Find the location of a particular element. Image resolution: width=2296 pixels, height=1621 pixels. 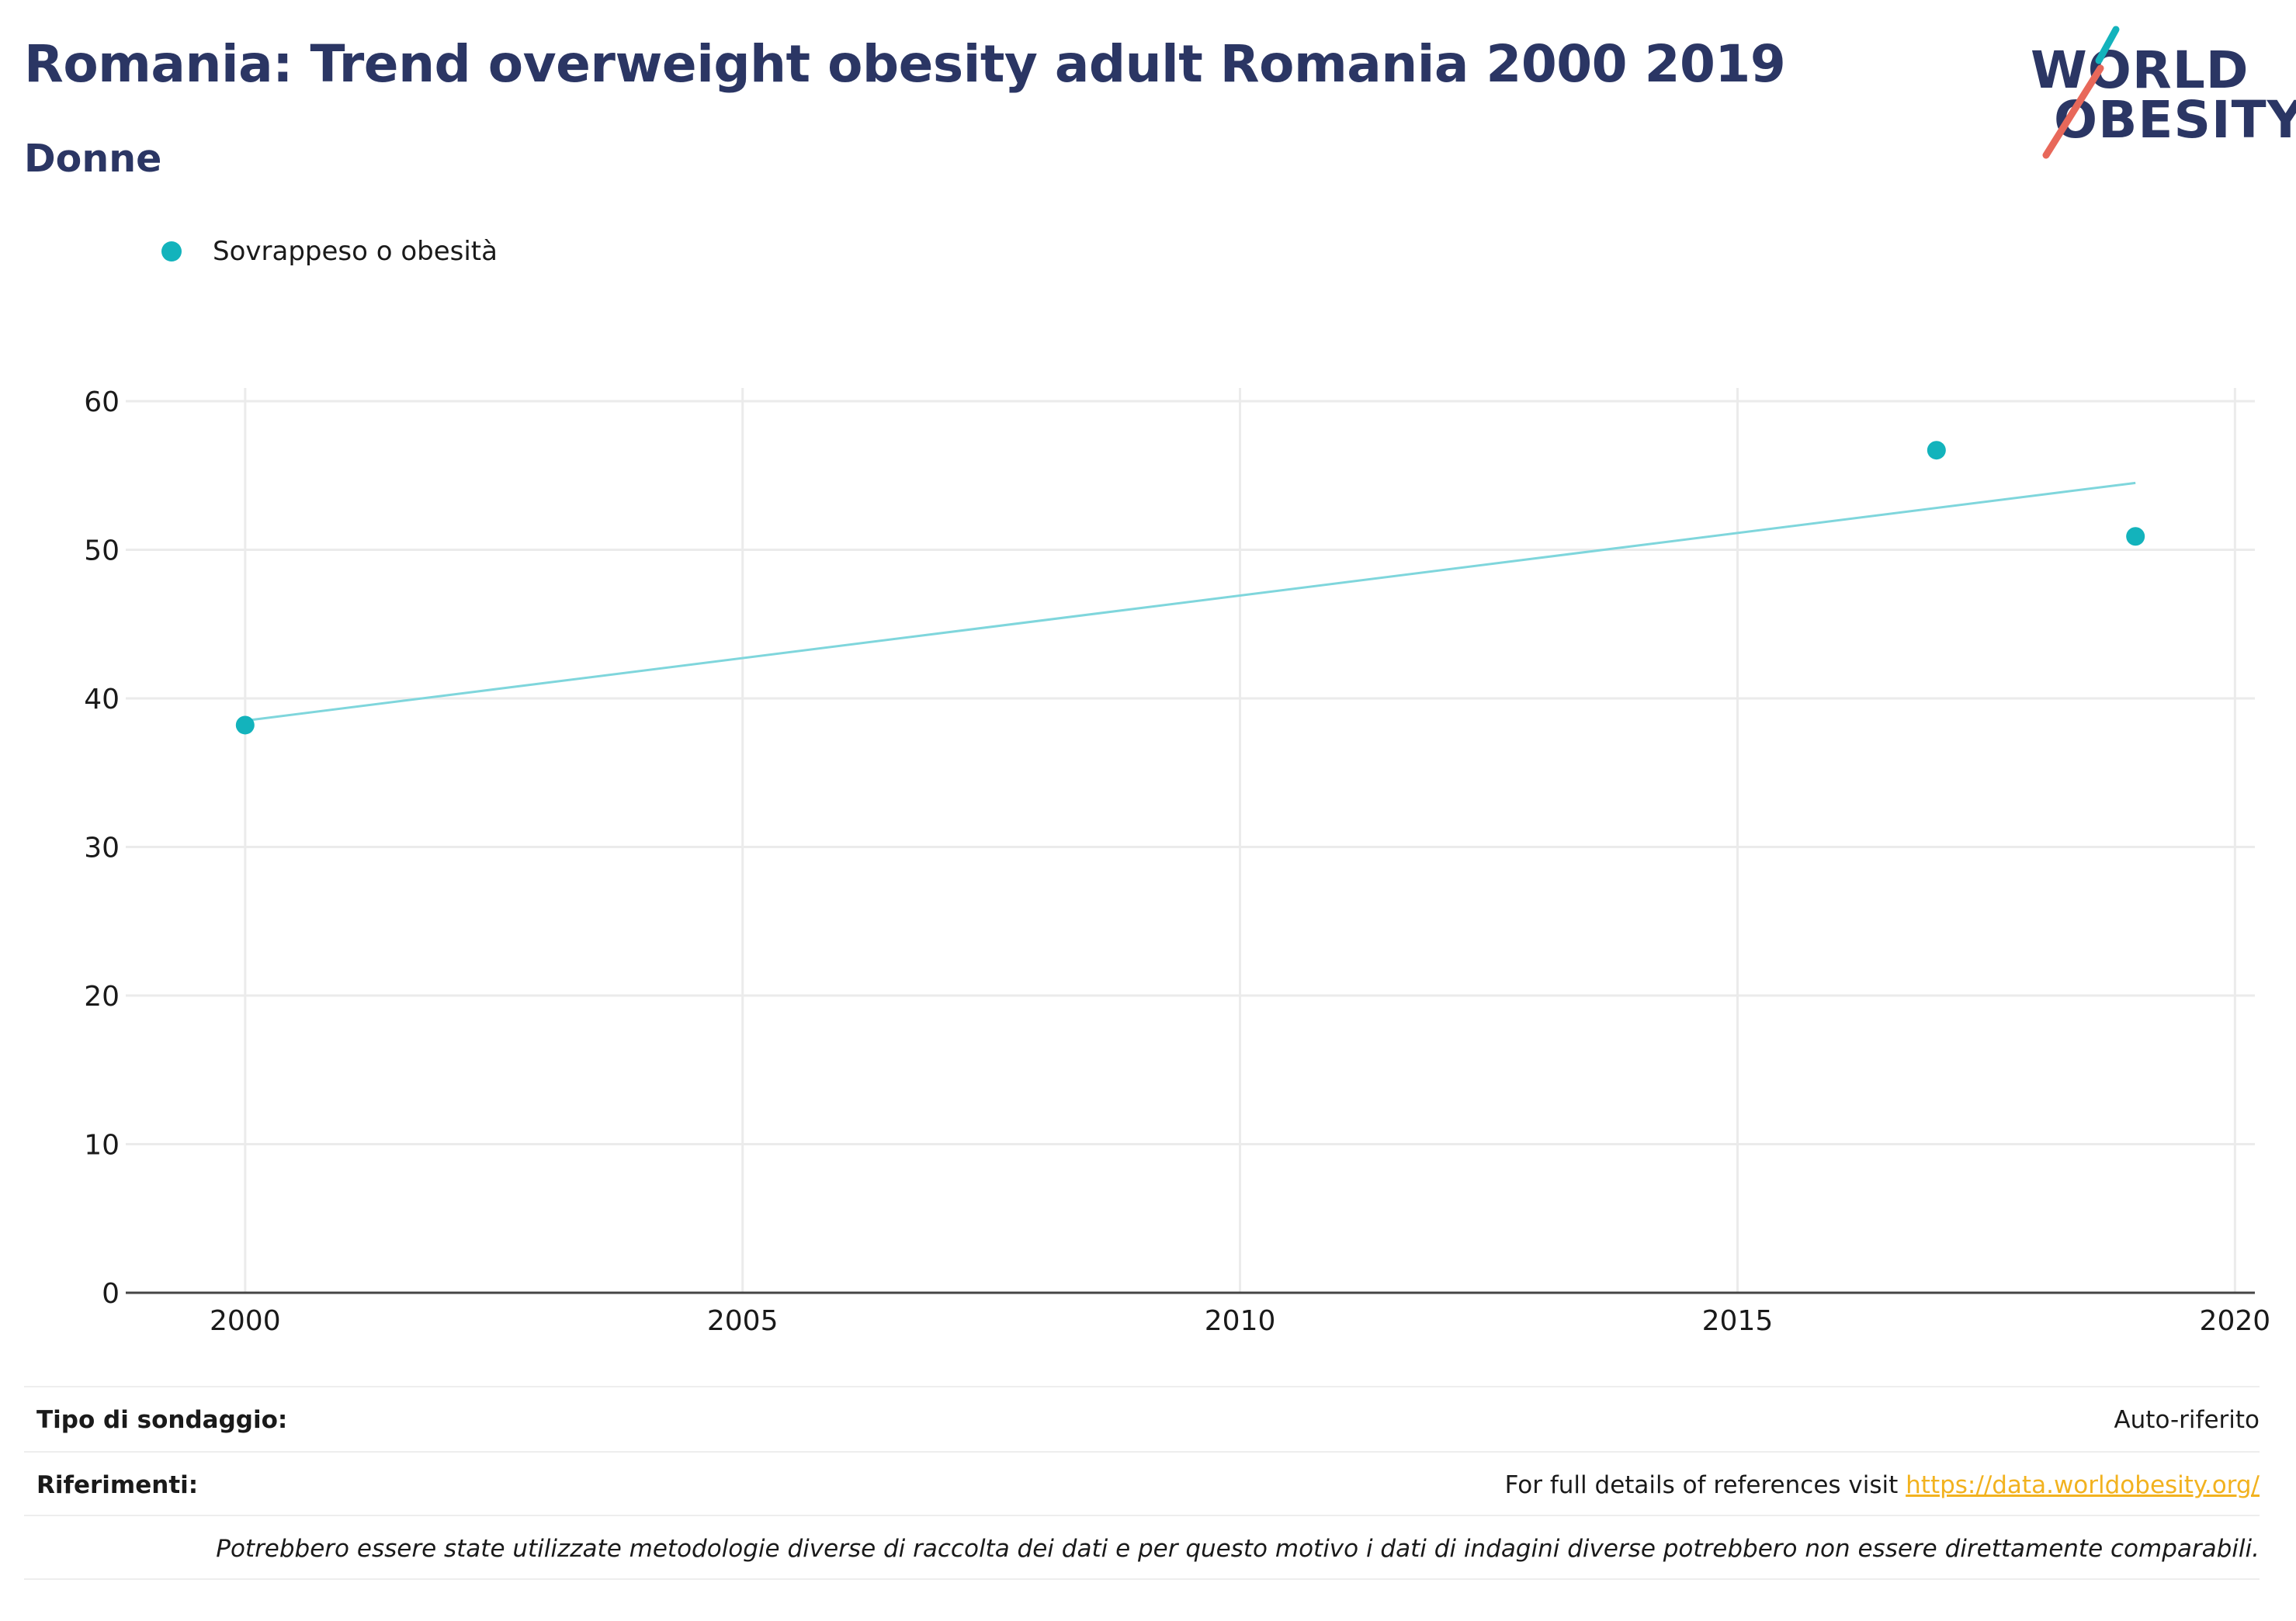

logo-word-world: WORLD is located at coordinates (2140, 70).